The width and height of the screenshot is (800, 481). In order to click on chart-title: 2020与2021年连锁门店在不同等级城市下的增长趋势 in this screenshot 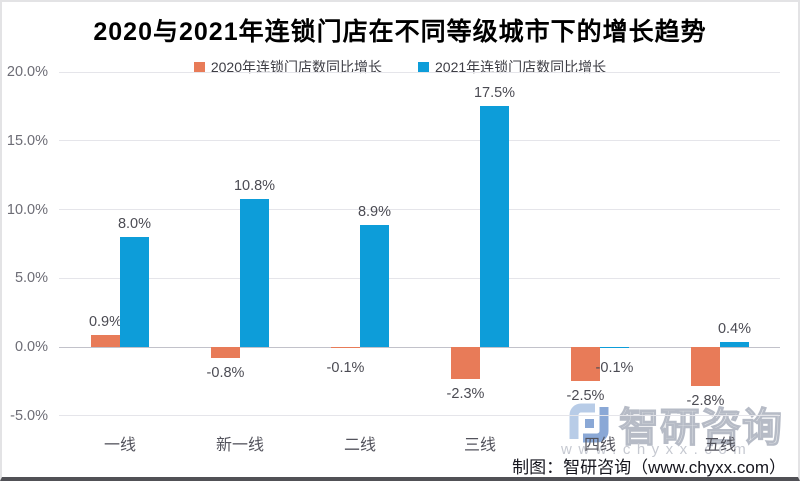, I will do `click(400, 32)`.